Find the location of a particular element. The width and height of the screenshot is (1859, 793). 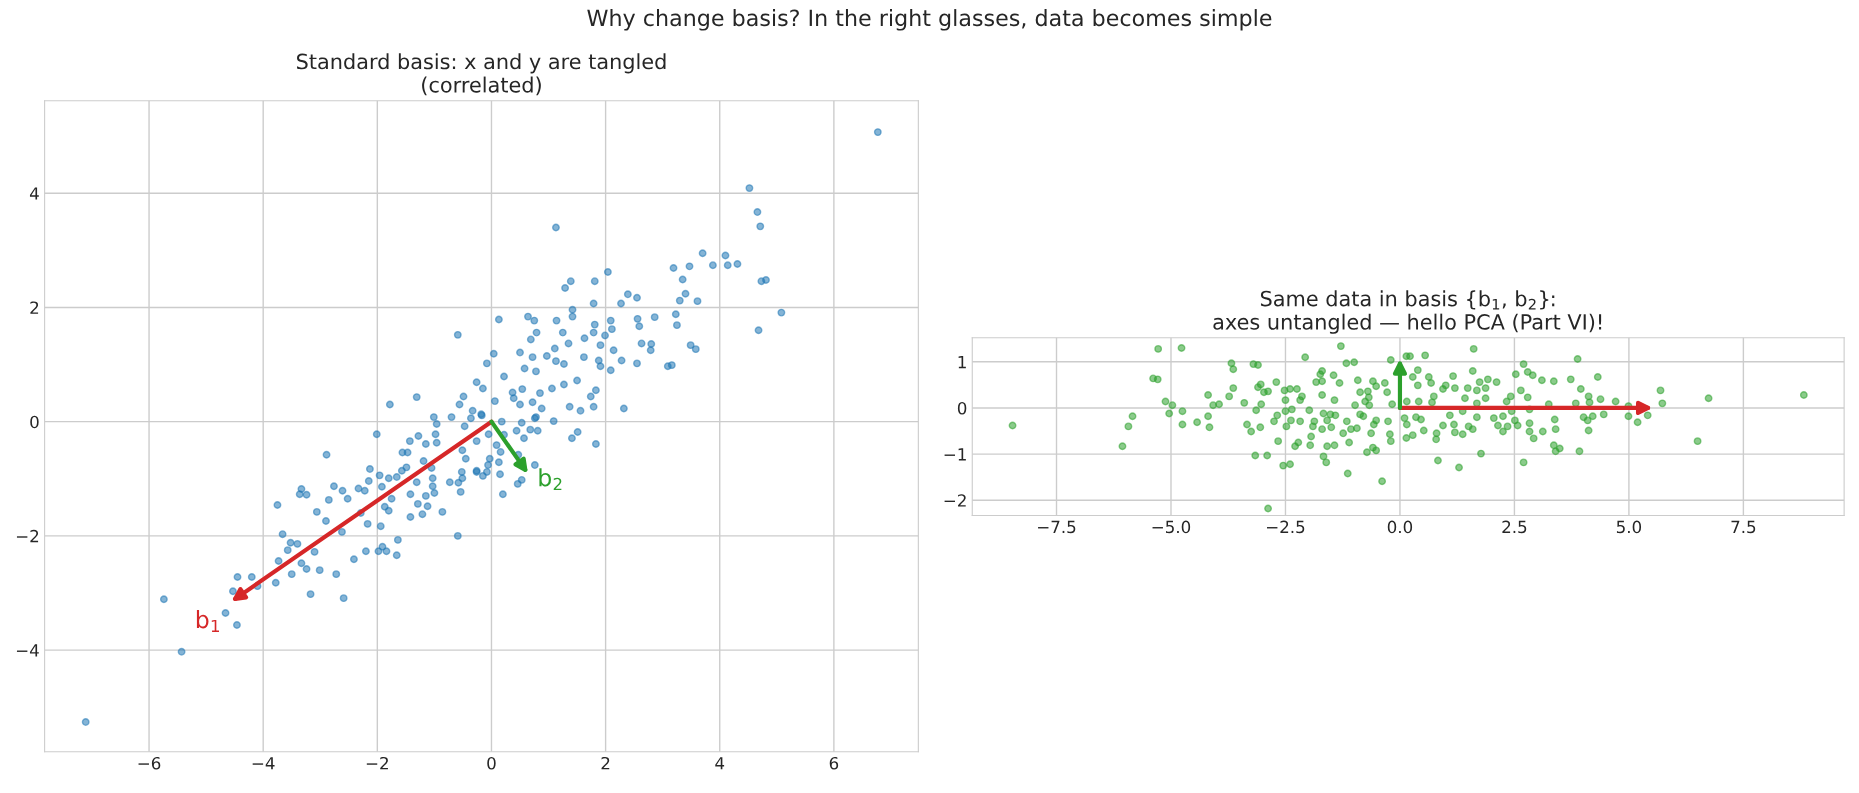

chart-title: Same data in basis {b$_{1}$, b$_{2}$}: axes untangled — hello PCA (Part VI)! is located at coordinates (1407, 312).